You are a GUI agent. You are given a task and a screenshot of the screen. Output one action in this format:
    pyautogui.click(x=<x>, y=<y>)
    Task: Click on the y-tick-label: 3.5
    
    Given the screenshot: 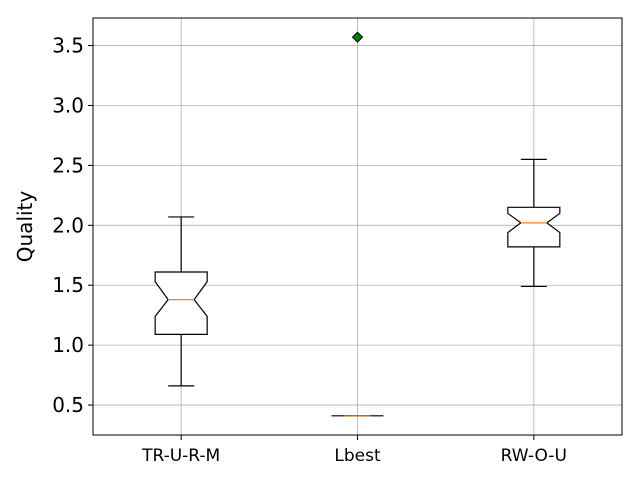 What is the action you would take?
    pyautogui.click(x=68, y=46)
    